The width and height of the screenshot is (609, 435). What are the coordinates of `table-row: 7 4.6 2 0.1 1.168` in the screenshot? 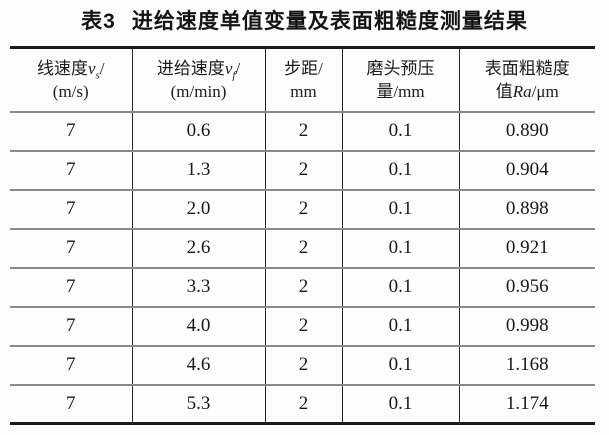 It's located at (302, 365).